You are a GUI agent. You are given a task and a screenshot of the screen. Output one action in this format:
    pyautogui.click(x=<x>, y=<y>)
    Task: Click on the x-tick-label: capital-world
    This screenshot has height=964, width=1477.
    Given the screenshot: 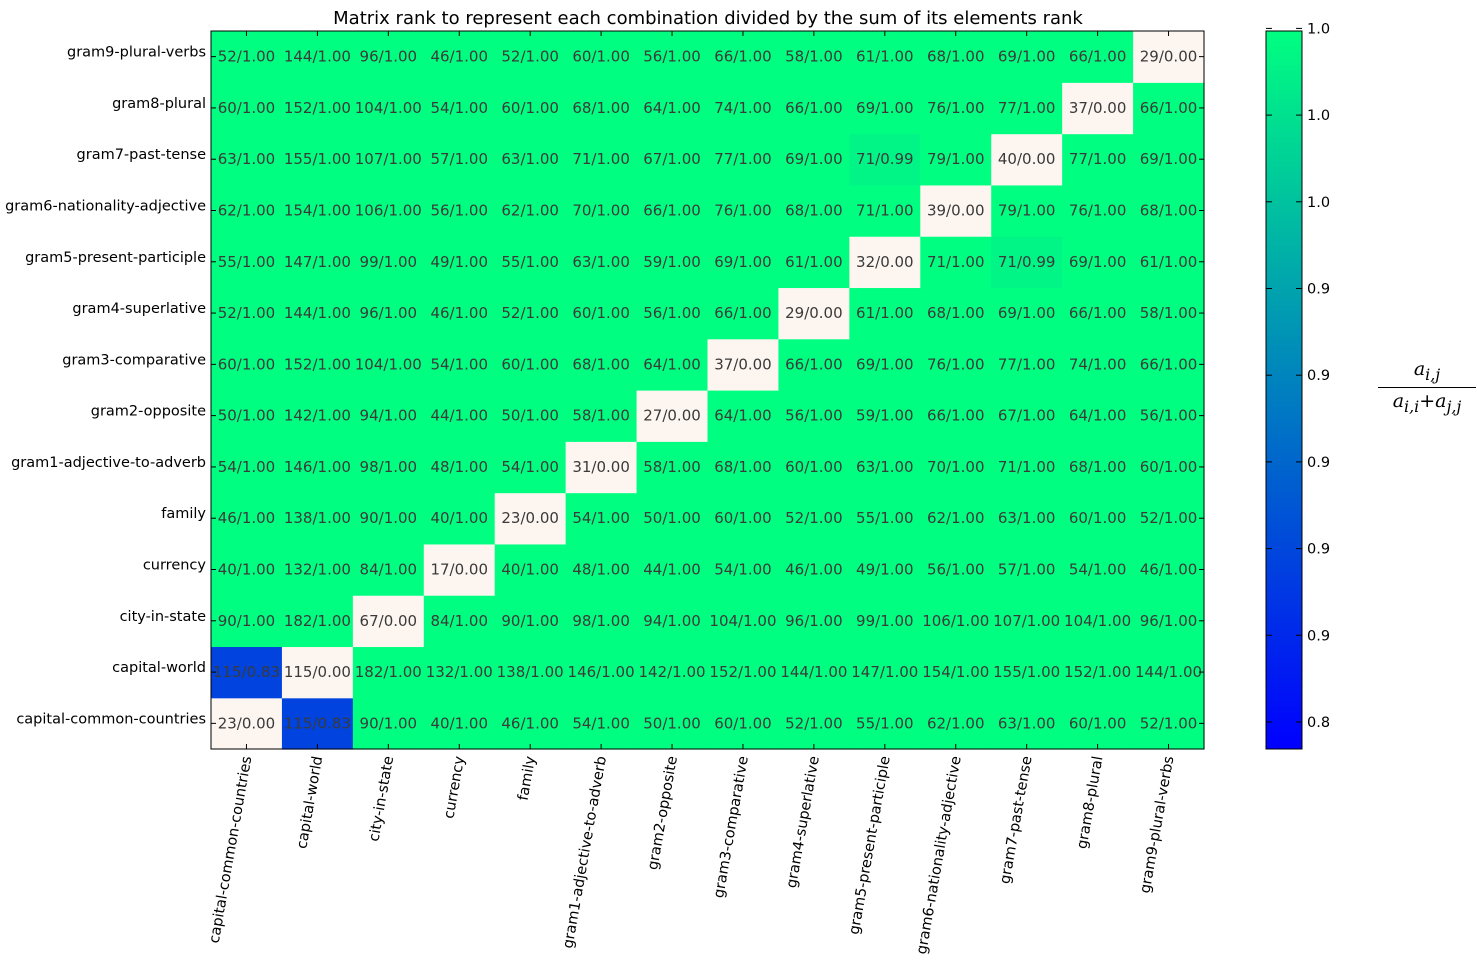 What is the action you would take?
    pyautogui.click(x=310, y=802)
    